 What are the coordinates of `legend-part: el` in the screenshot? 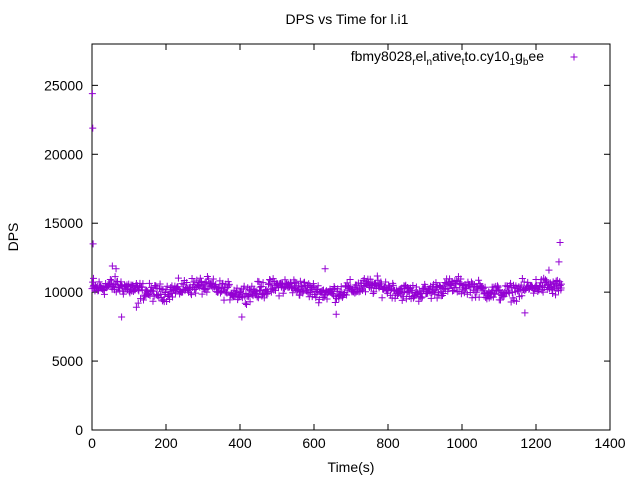 It's located at (421, 56).